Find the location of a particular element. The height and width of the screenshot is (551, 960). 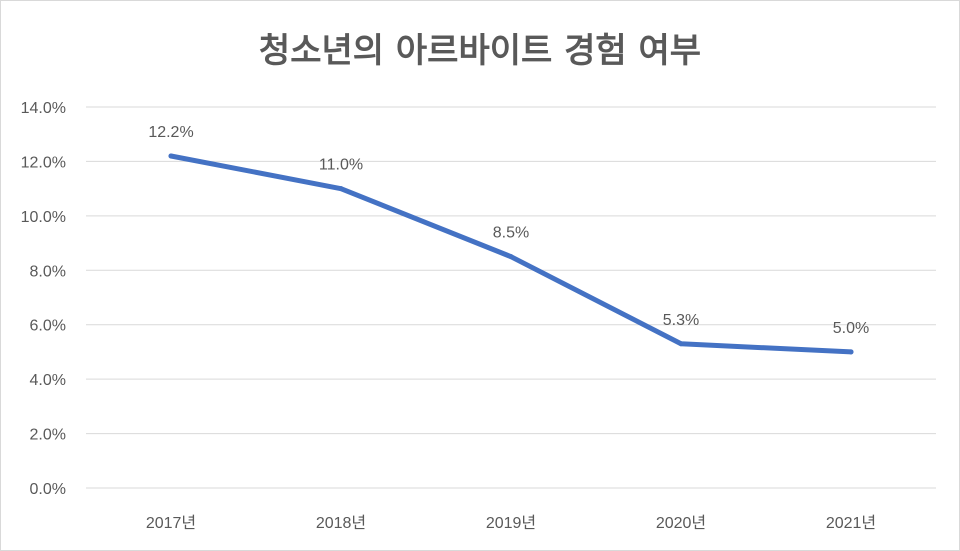

y-tick-label: 4.0% is located at coordinates (48, 380).